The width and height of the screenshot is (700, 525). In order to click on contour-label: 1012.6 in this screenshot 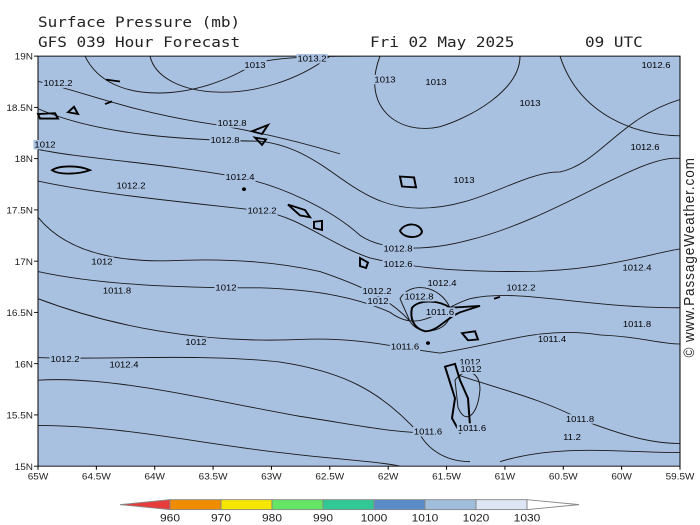, I will do `click(655, 64)`.